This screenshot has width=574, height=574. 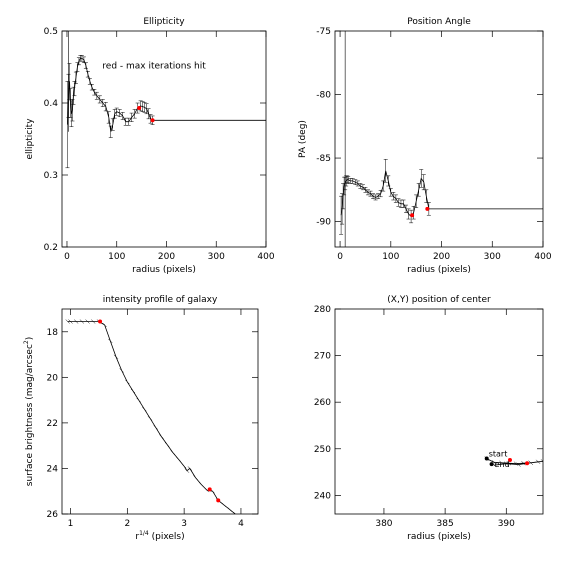 I want to click on y-axis-label: ellipticity, so click(x=30, y=139).